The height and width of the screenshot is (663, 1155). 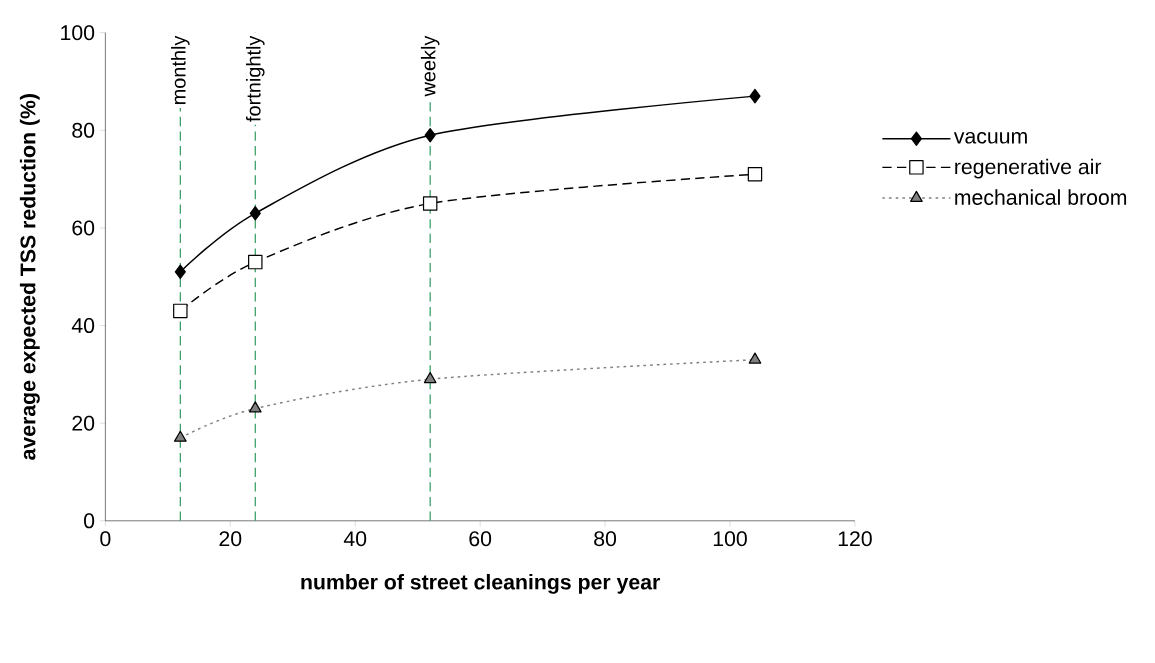 What do you see at coordinates (605, 539) in the screenshot?
I see `x-tick-label: 80` at bounding box center [605, 539].